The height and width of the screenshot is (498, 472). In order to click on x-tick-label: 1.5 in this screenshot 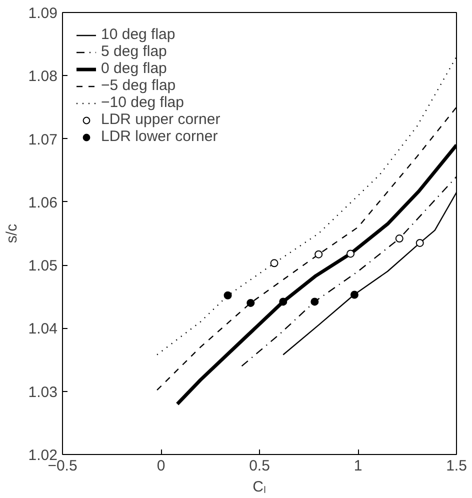, I will do `click(456, 466)`.